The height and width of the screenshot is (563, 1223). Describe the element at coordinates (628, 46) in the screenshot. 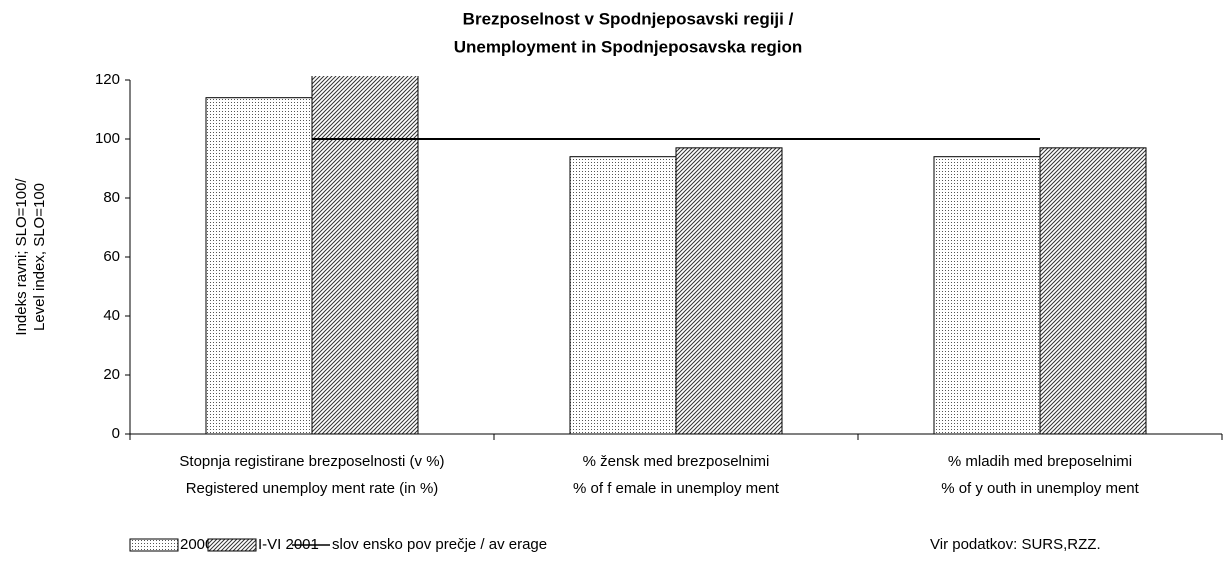

I see `chart-title: Unemployment in Spodnjeposavska region` at that location.